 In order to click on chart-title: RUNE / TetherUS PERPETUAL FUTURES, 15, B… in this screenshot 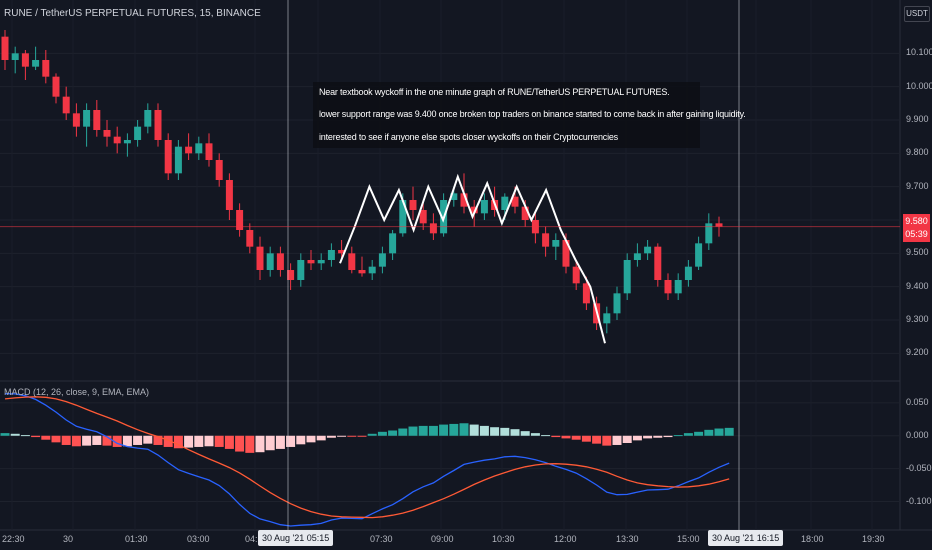, I will do `click(132, 13)`.